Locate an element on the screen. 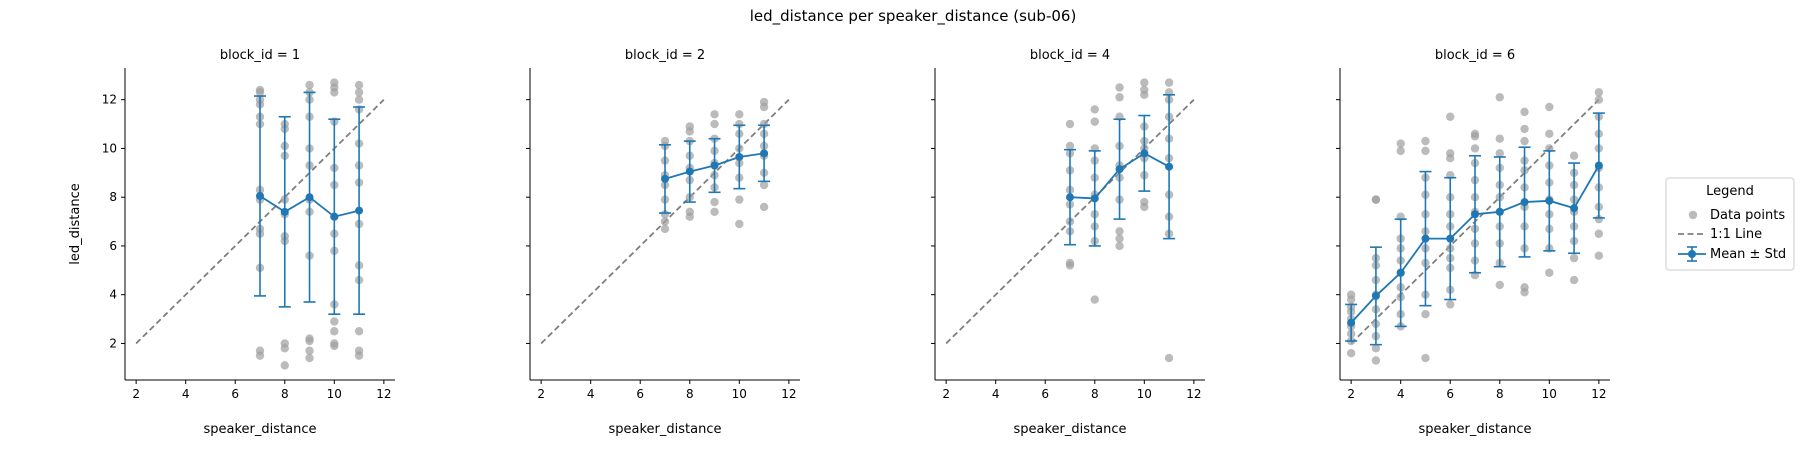 The height and width of the screenshot is (454, 1800). y-tick-label: 2 is located at coordinates (113, 343).